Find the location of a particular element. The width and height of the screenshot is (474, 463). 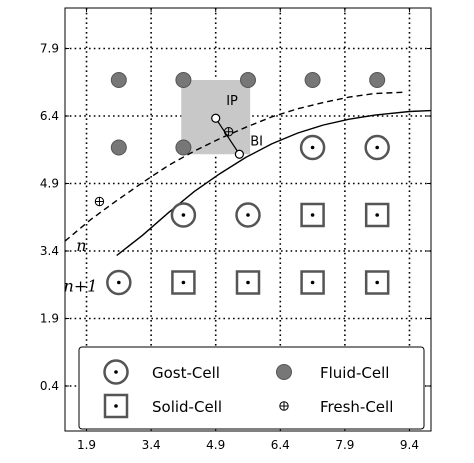

point-label: IP is located at coordinates (232, 101).